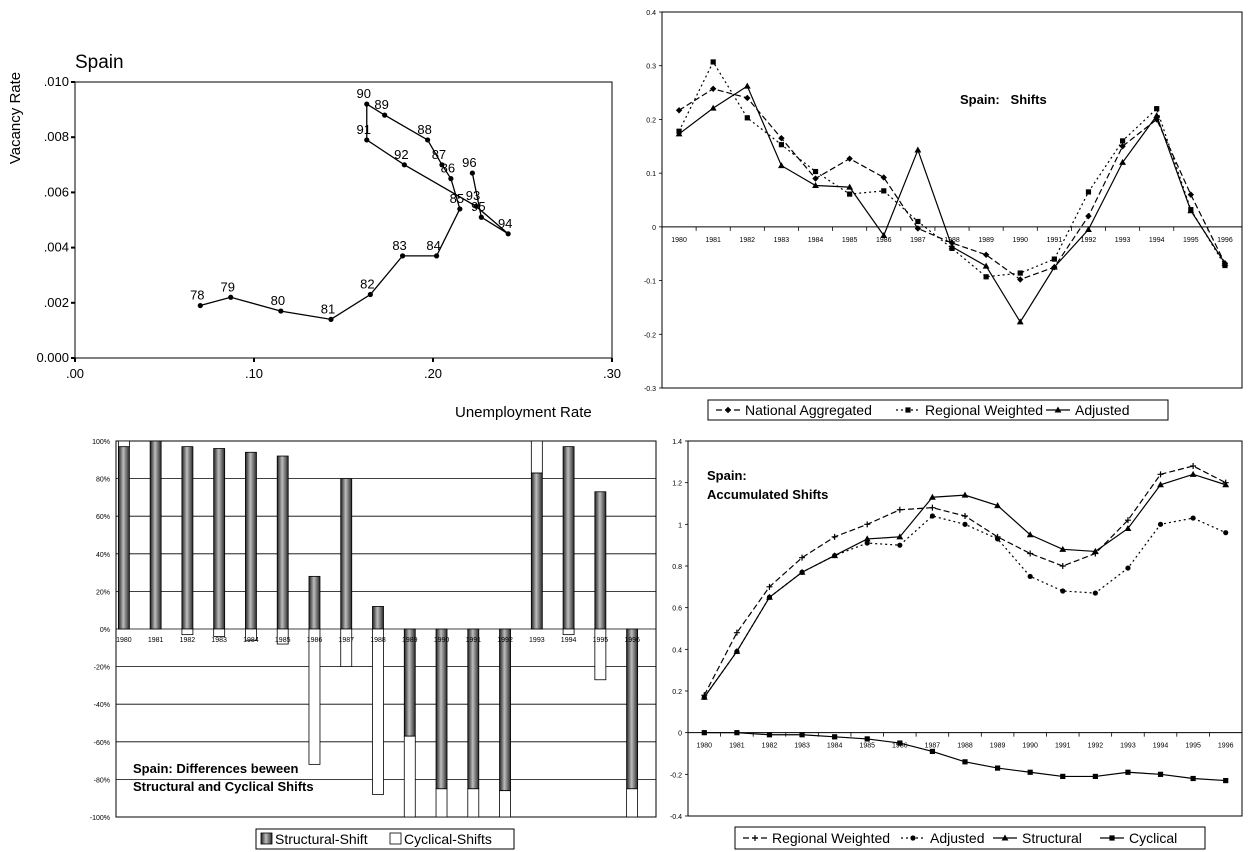  What do you see at coordinates (102, 668) in the screenshot?
I see `y-tick-label: -20%` at bounding box center [102, 668].